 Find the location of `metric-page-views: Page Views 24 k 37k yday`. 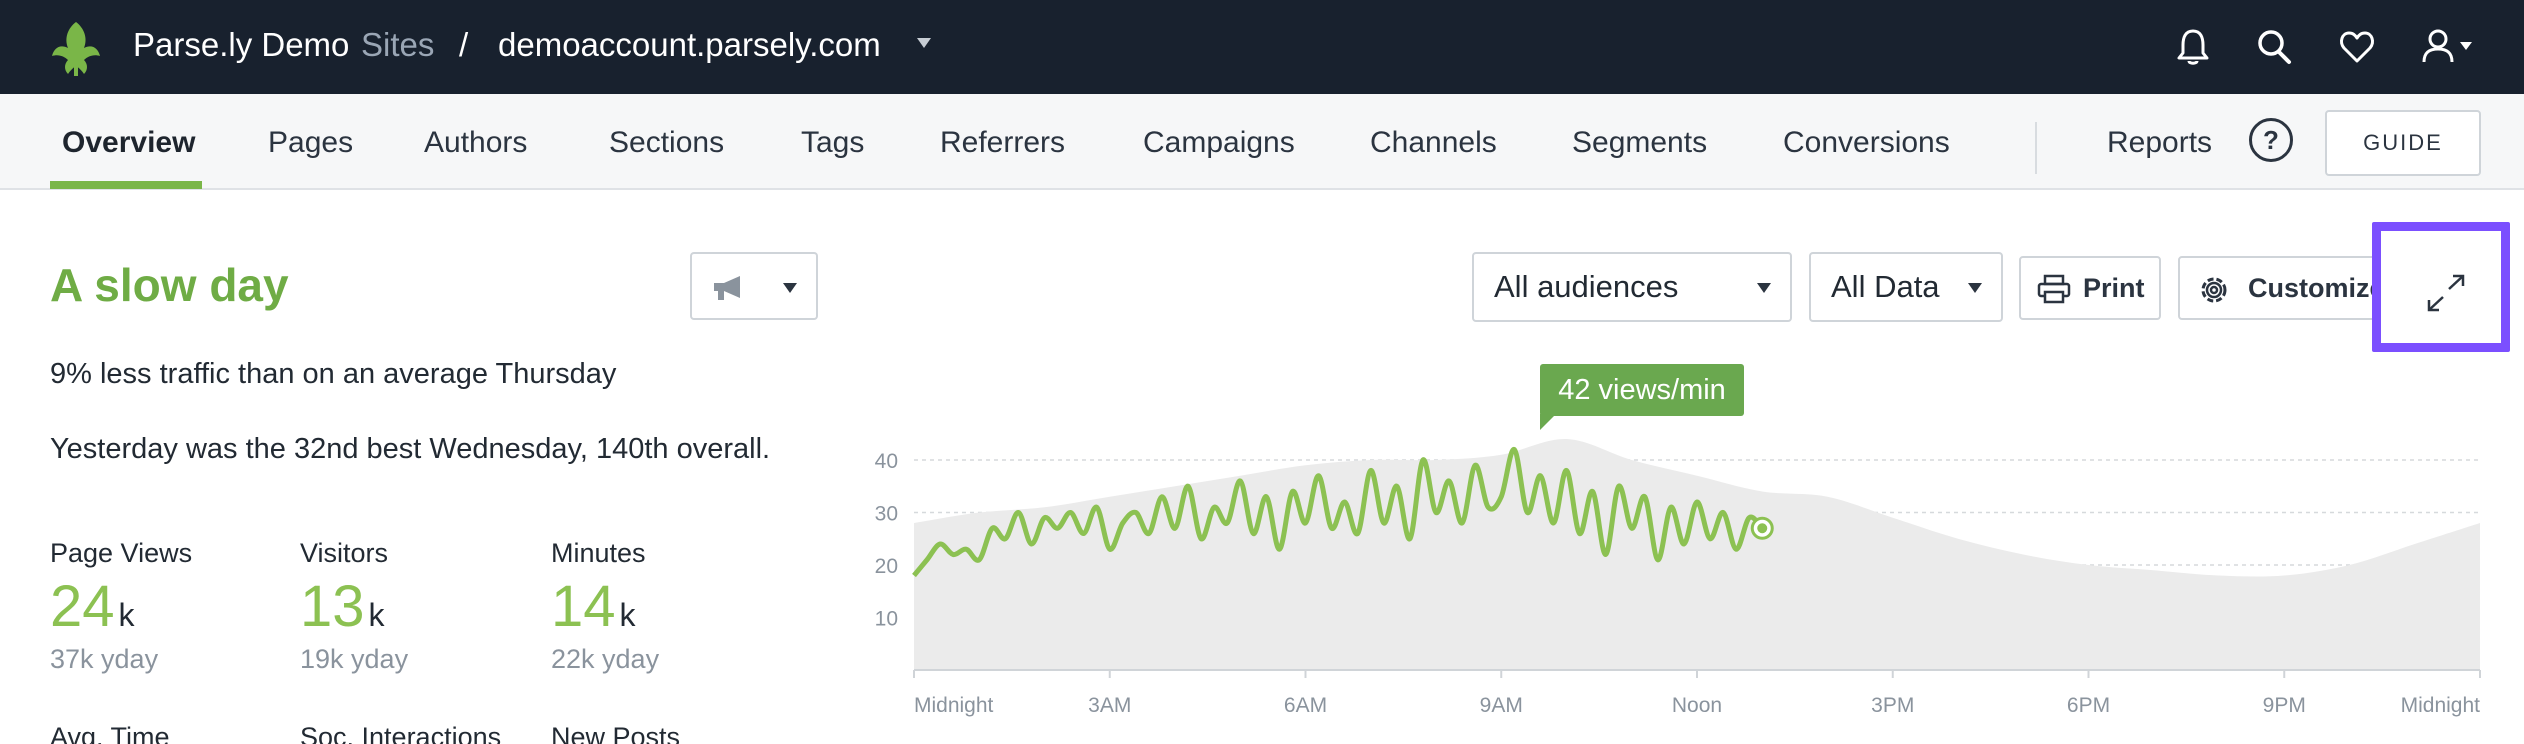

metric-page-views: Page Views 24 k 37k yday is located at coordinates (121, 606).